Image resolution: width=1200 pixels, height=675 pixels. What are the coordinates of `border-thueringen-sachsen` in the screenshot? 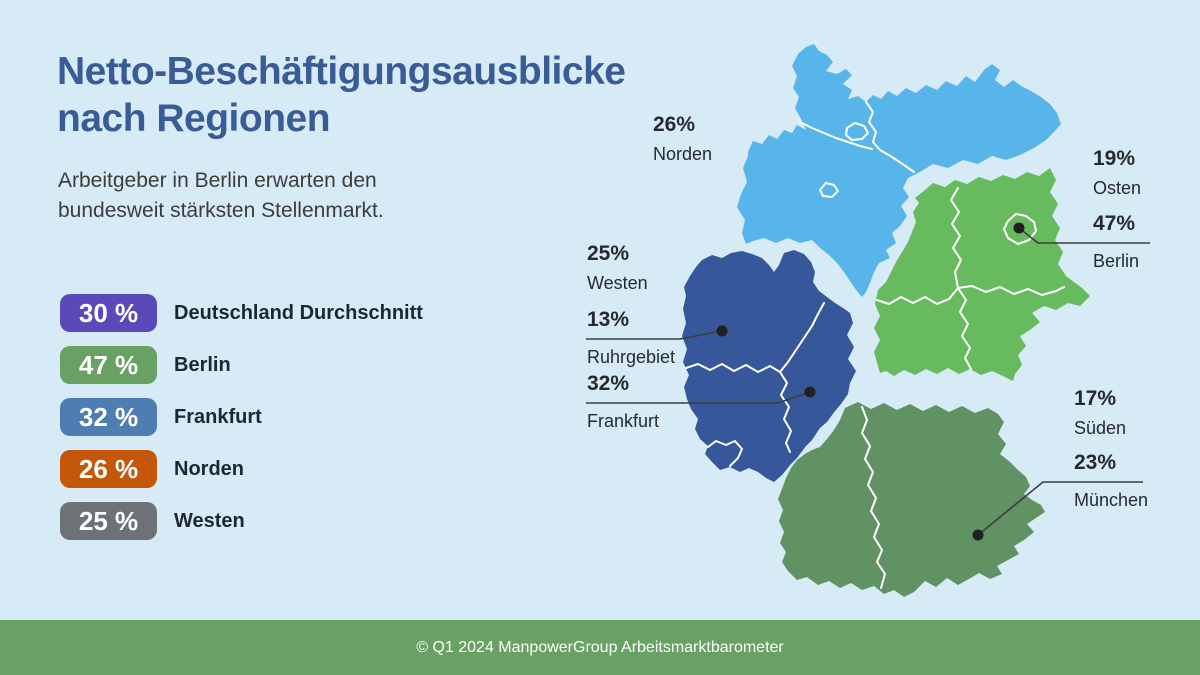 It's located at (970, 327).